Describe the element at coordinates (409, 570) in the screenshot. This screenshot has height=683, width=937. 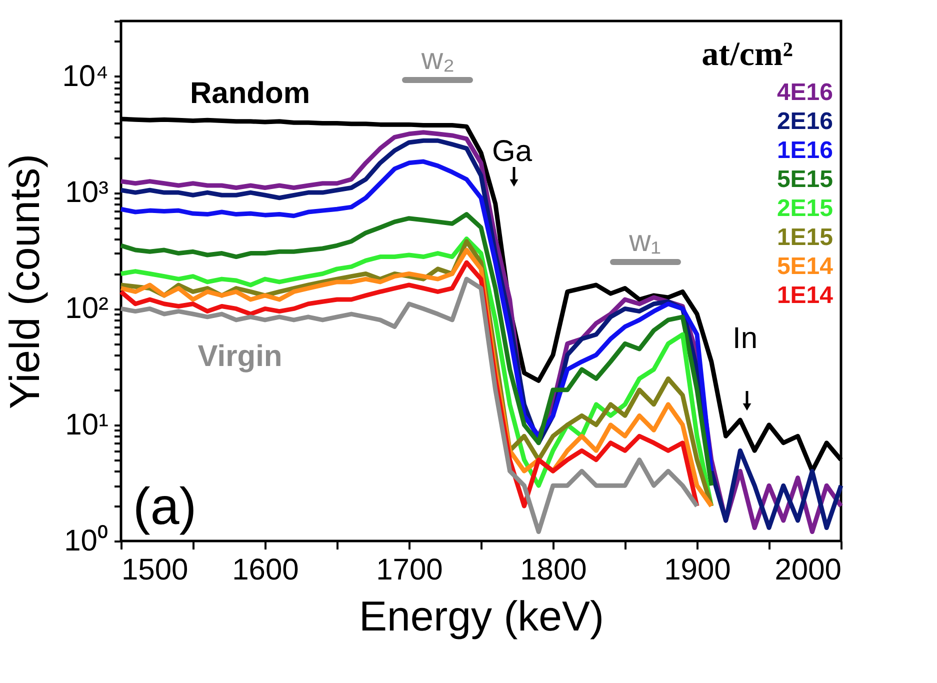
I see `x-tick-label: 1700` at that location.